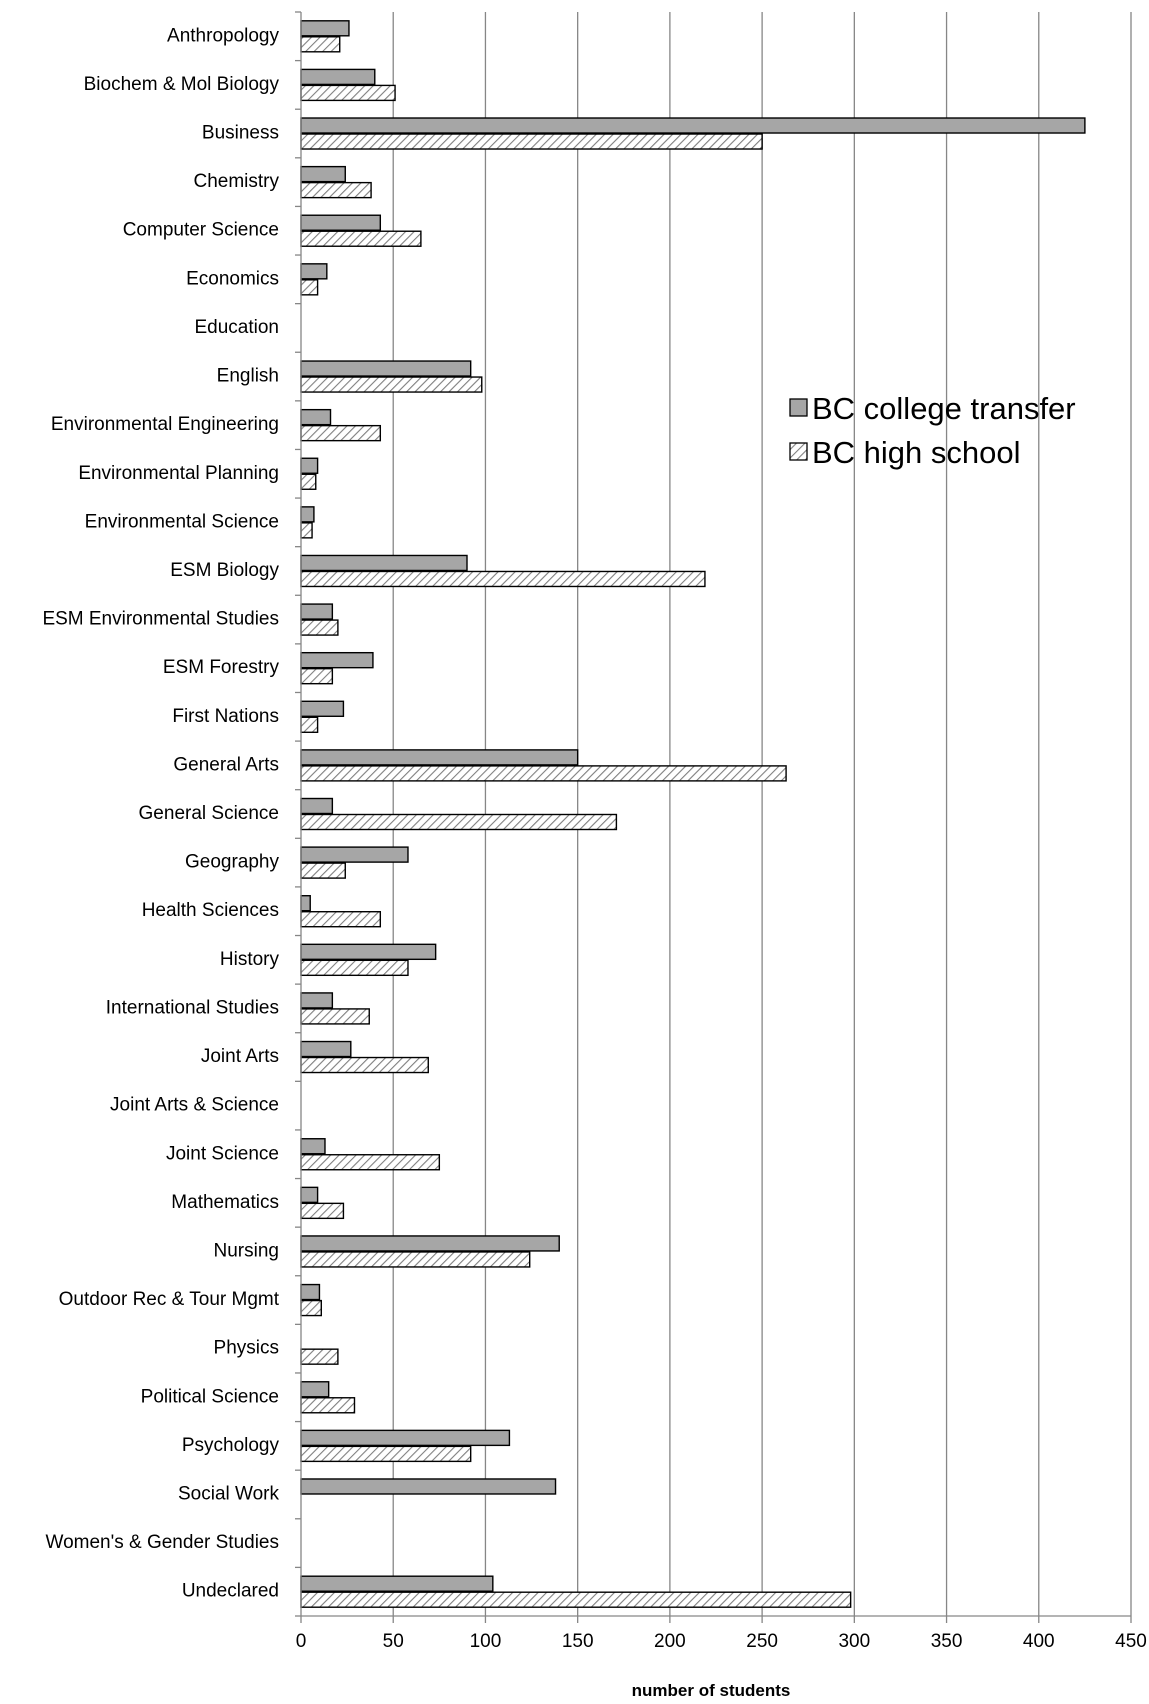 This screenshot has width=1149, height=1704. Describe the element at coordinates (721, 1641) in the screenshot. I see `x-tick-labels: 0 50 100 150 200 250 300 350 400 450` at that location.